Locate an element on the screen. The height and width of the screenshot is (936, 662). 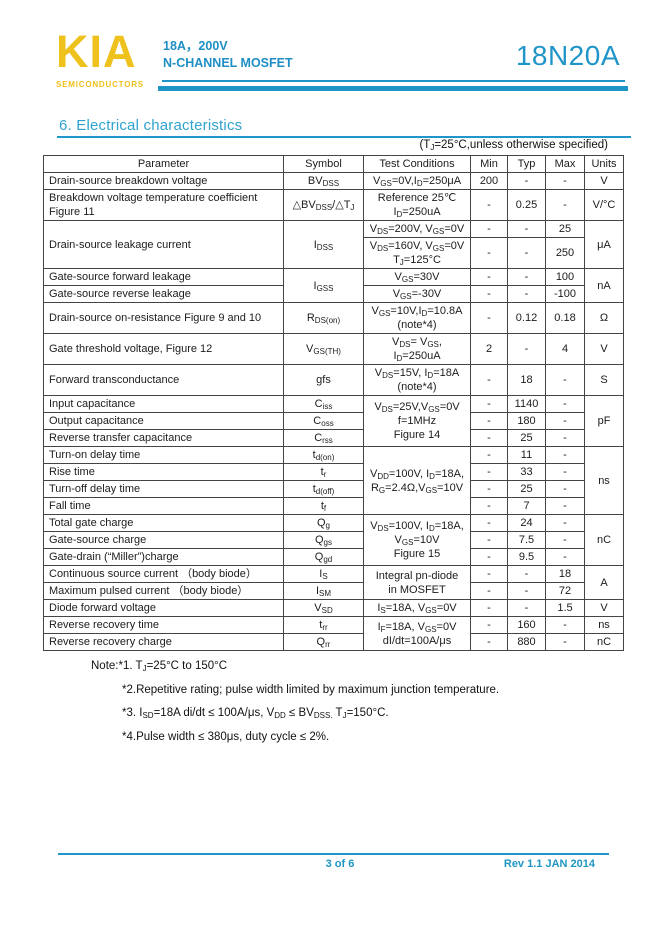
table-cell: Crss is located at coordinates (323, 438).